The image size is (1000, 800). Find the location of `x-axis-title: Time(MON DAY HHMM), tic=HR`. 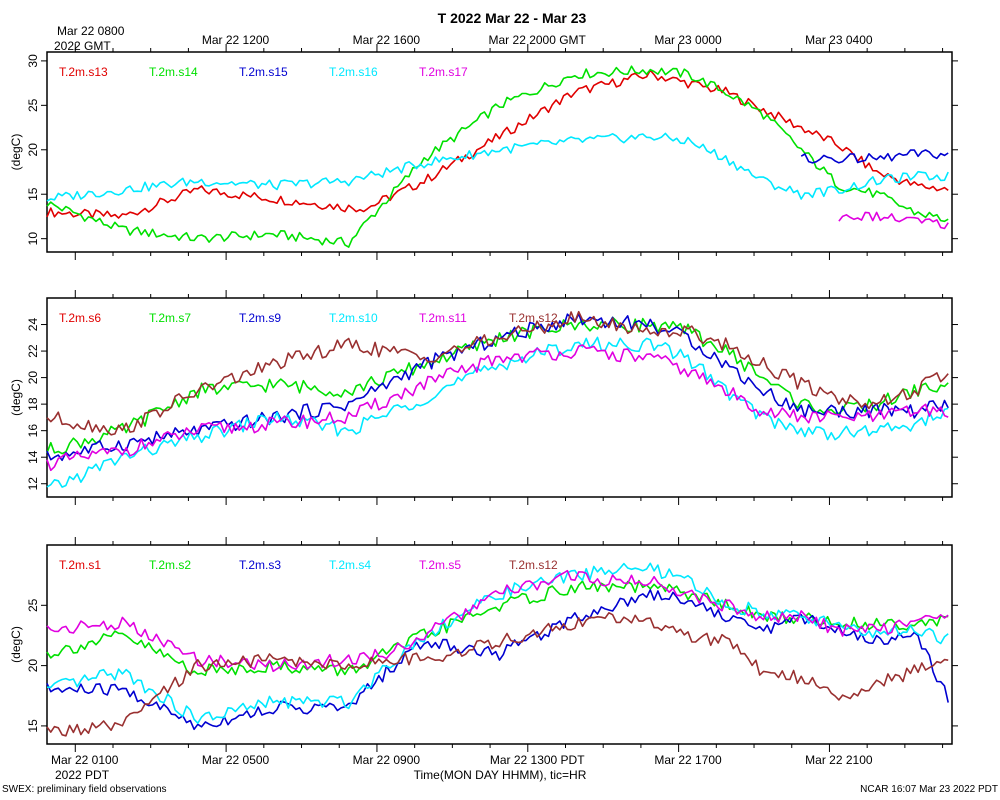

x-axis-title: Time(MON DAY HHMM), tic=HR is located at coordinates (500, 775).